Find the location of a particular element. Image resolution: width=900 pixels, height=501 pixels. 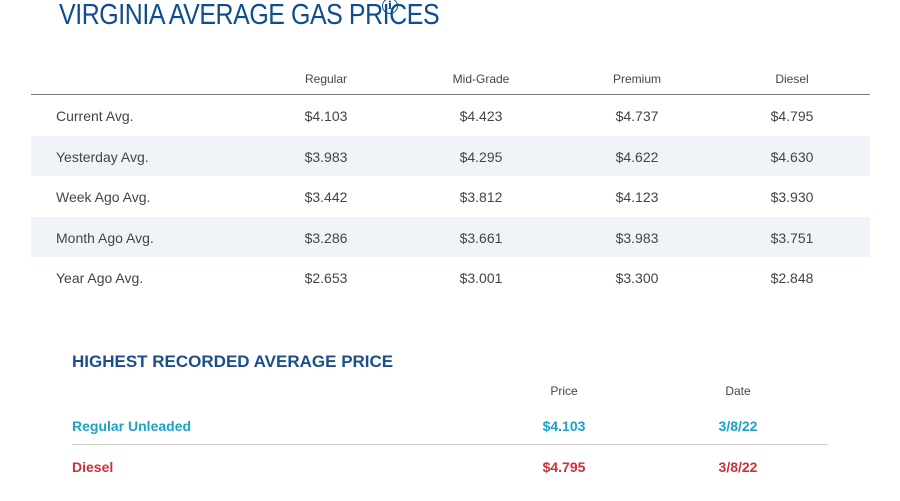

fuel-label: Regular Unleaded is located at coordinates (132, 426).